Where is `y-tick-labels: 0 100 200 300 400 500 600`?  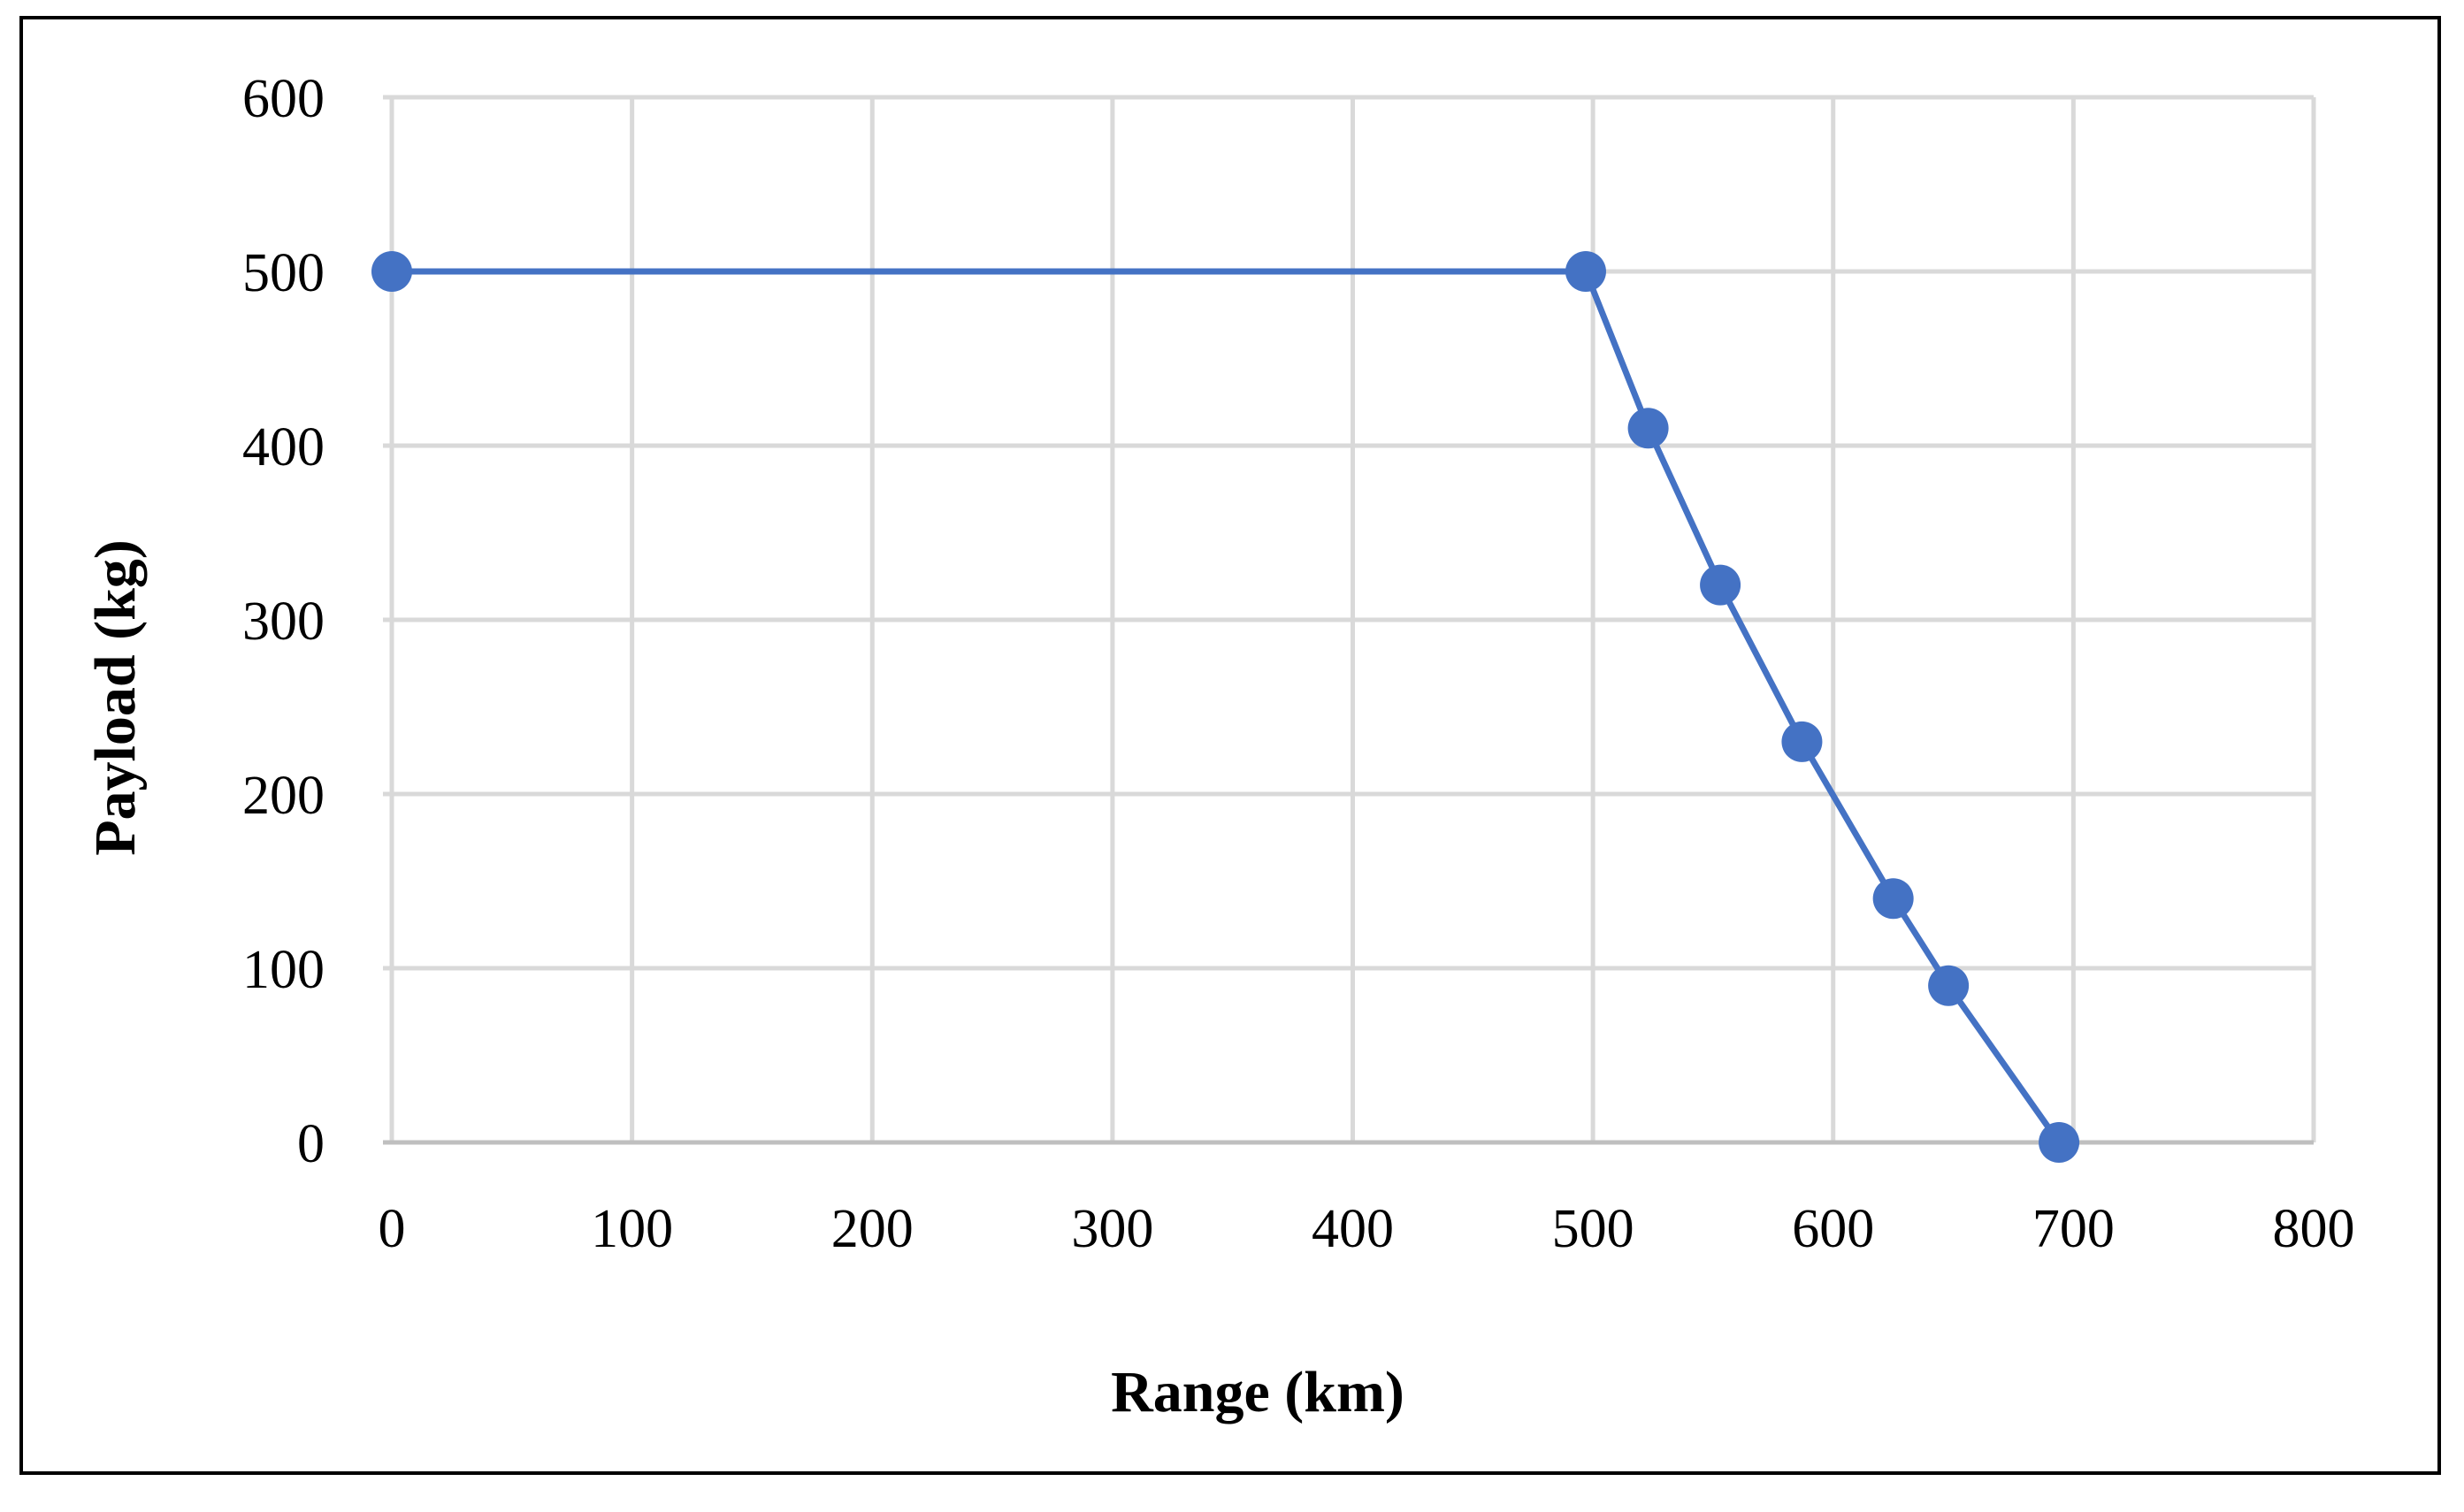
y-tick-labels: 0 100 200 300 400 500 600 is located at coordinates (283, 621).